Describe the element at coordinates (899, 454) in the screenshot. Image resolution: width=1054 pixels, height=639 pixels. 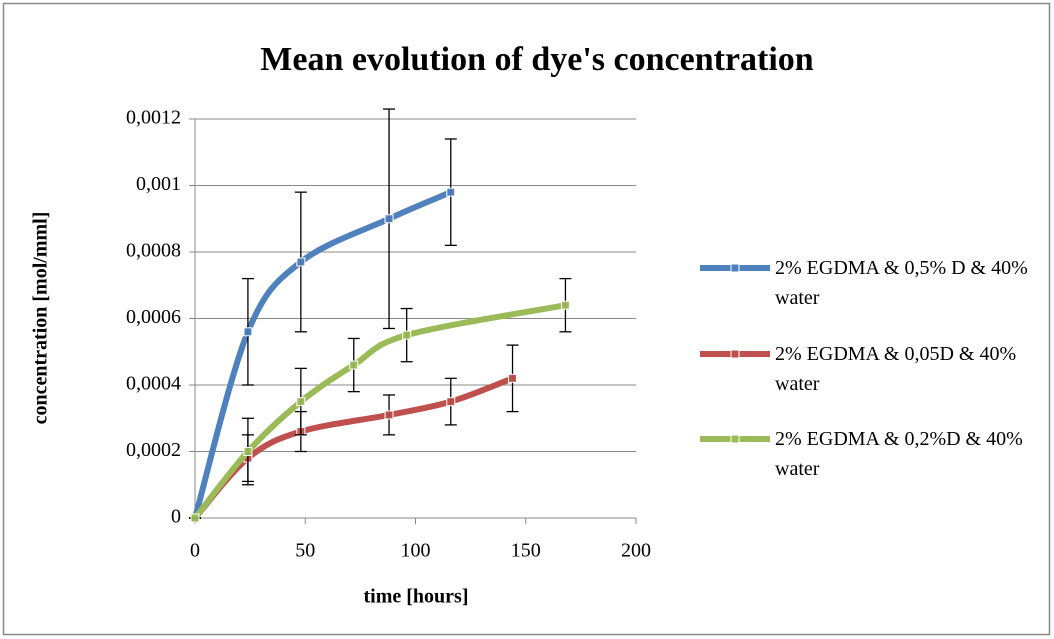
I see `legend-label: 2% EGDMA & 0,2%D & 40% water` at that location.